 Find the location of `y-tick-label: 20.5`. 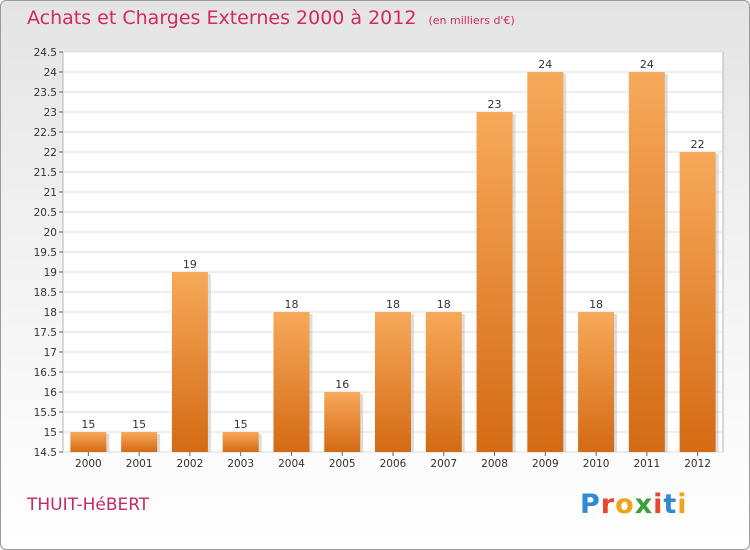

y-tick-label: 20.5 is located at coordinates (45, 213).